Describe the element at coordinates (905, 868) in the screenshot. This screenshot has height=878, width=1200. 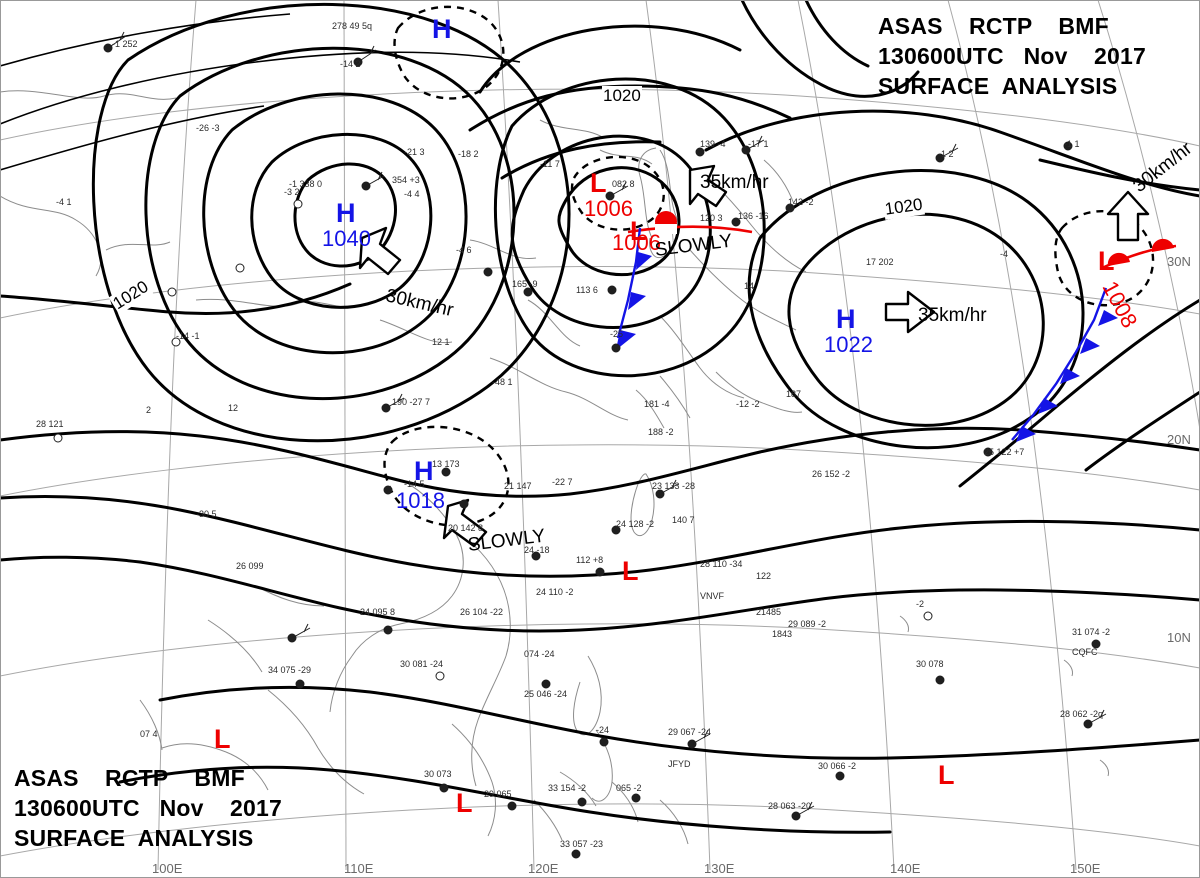
I see `longitude-label-140e: 140E` at that location.